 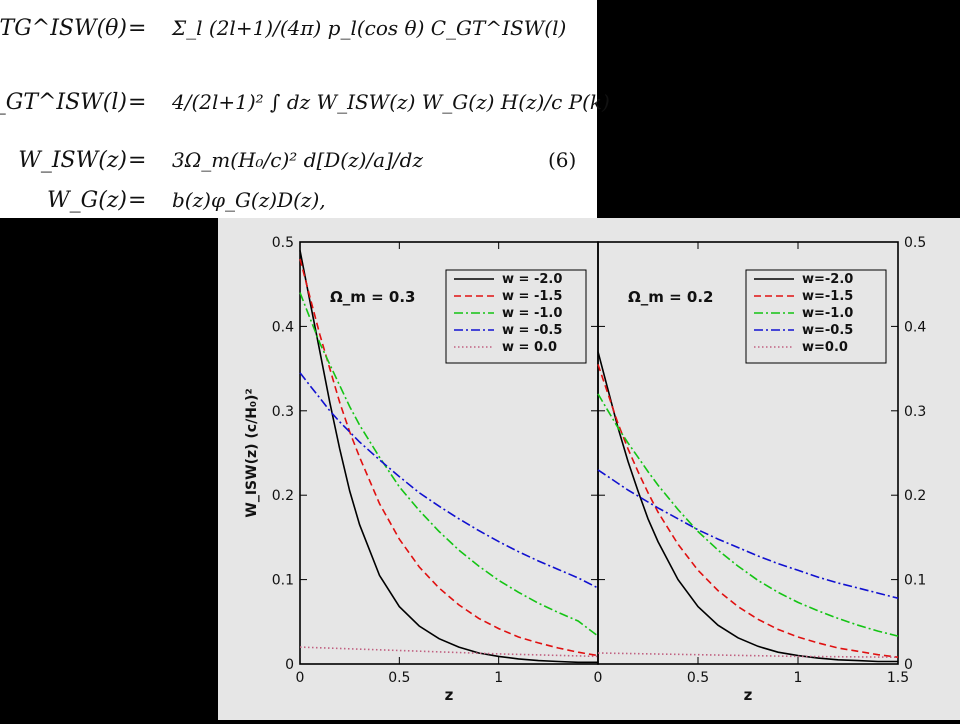 I want to click on equation-lhs: W_G(z), so click(x=87, y=200).